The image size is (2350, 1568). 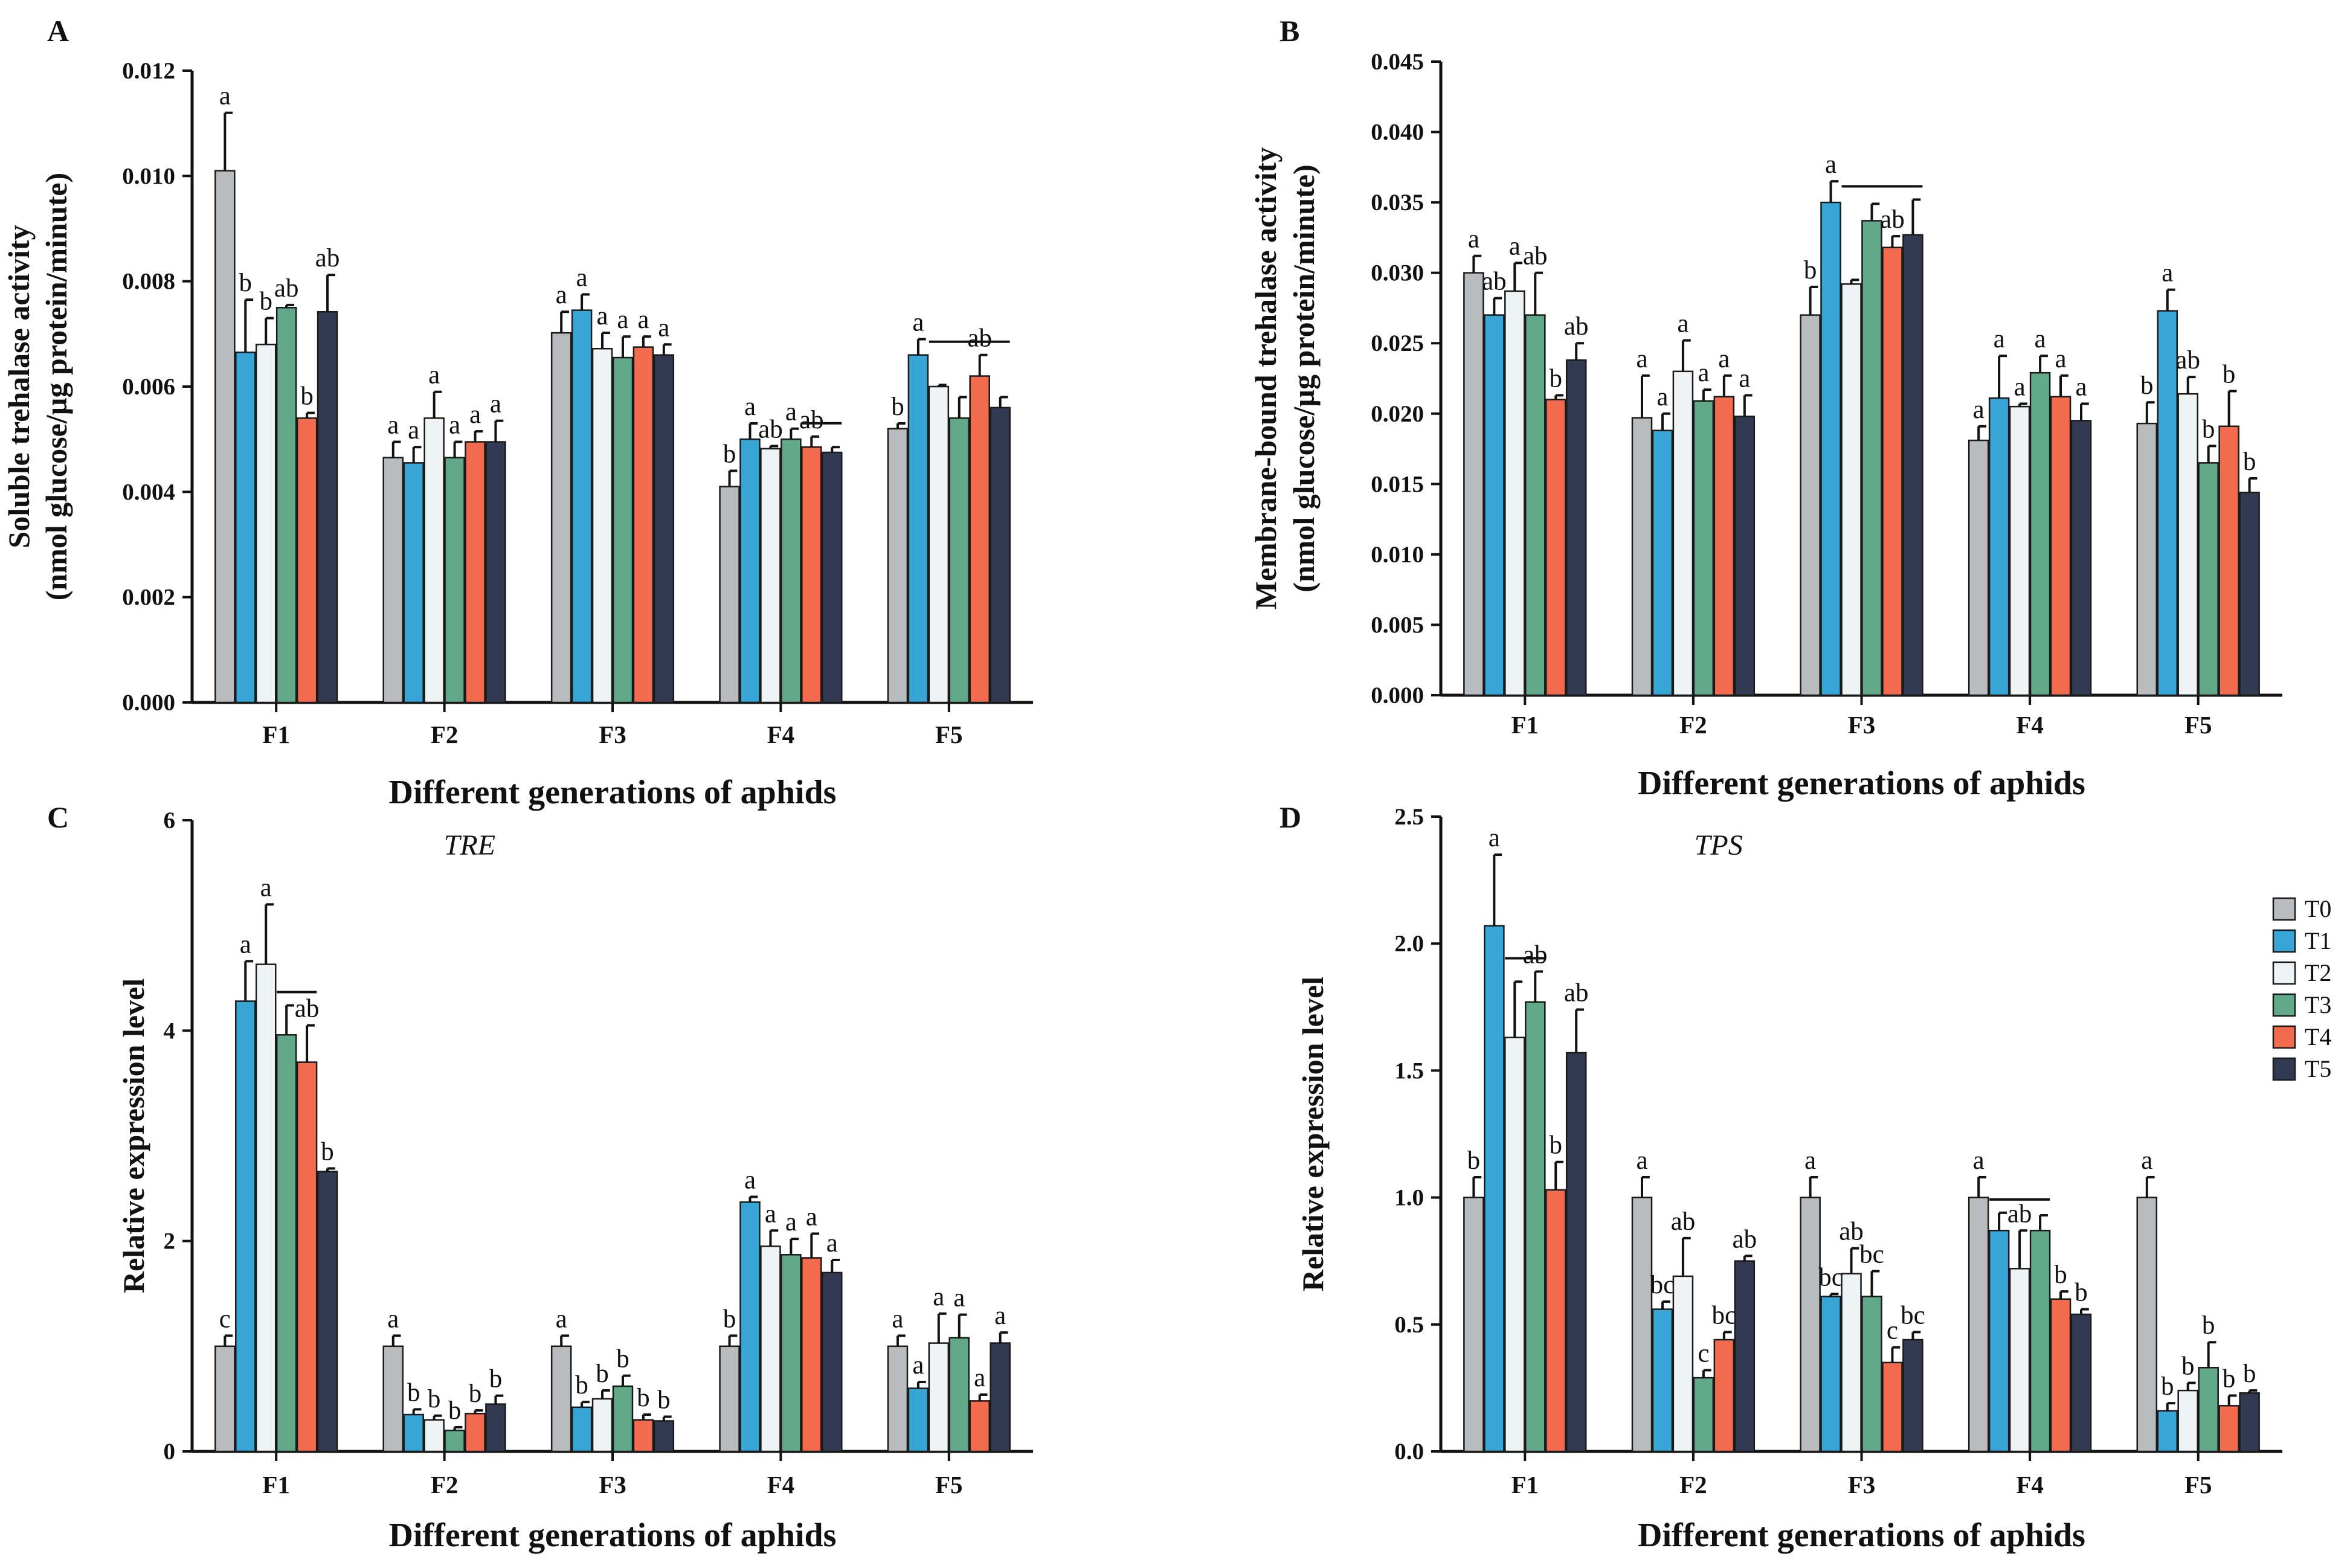 What do you see at coordinates (613, 1535) in the screenshot?
I see `x-axis-title: Different generations of aphids` at bounding box center [613, 1535].